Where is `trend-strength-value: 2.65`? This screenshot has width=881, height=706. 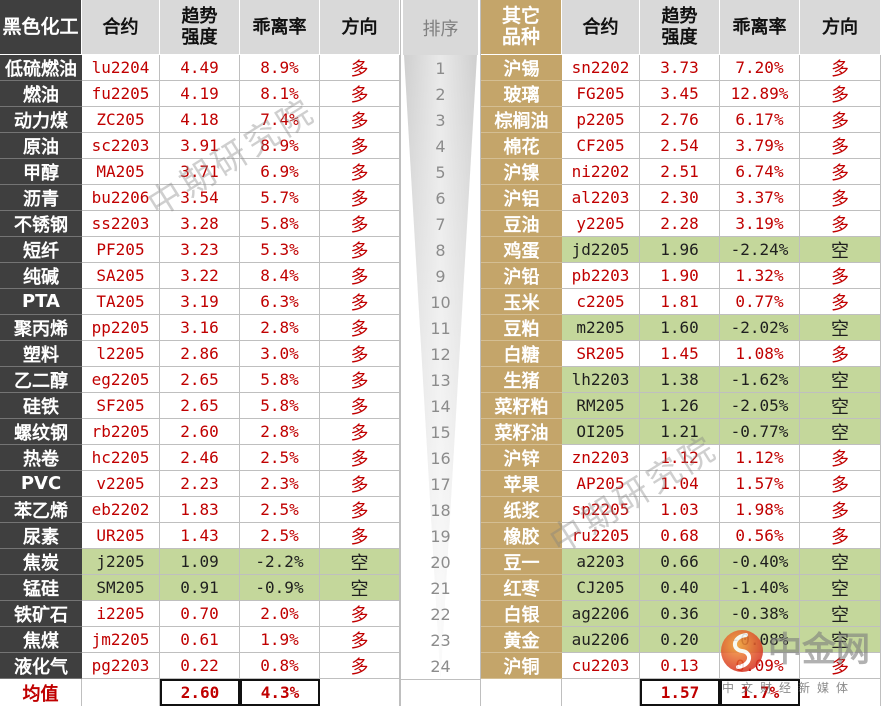 trend-strength-value: 2.65 is located at coordinates (200, 406).